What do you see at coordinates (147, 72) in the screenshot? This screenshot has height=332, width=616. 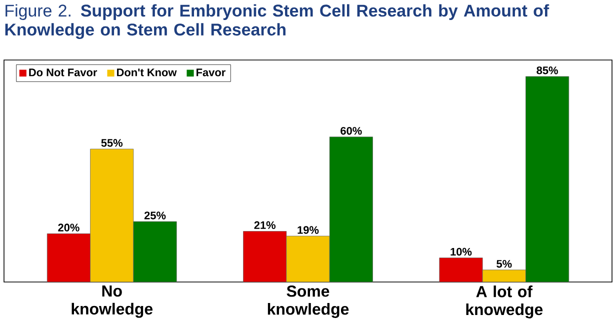 I see `legend-label: Don't Know` at bounding box center [147, 72].